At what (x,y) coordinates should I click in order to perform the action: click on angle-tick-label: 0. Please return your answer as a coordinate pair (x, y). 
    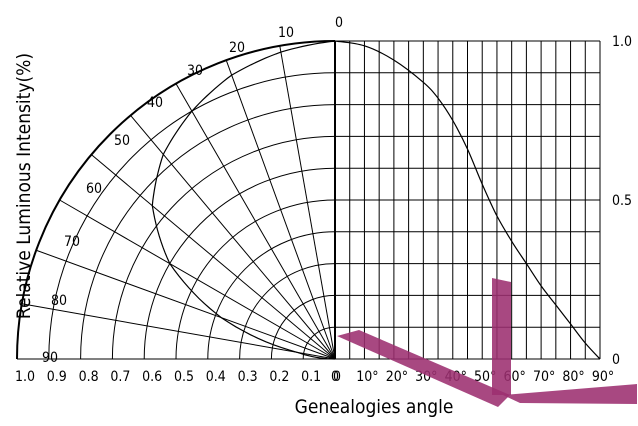
    Looking at the image, I should click on (339, 23).